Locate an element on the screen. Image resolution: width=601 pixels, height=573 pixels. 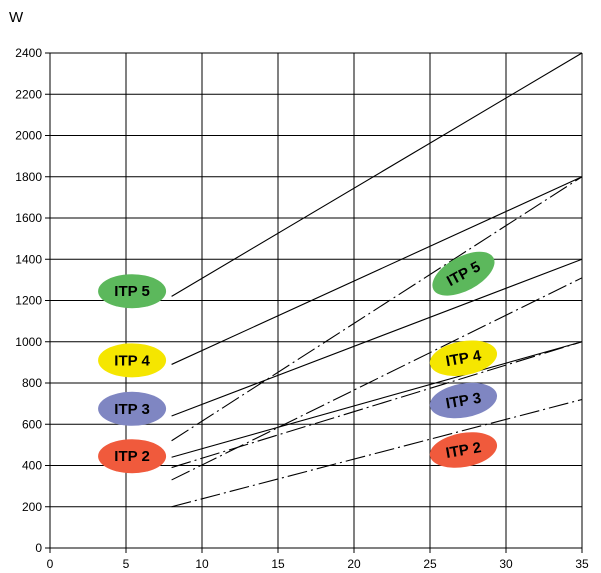
y-tick-label: 0 is located at coordinates (38, 548).